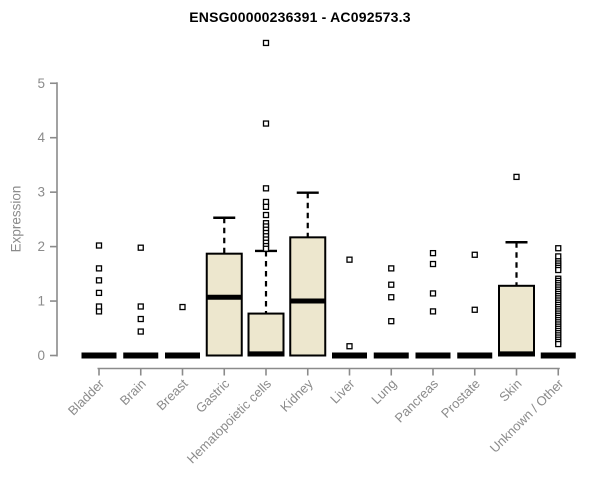 This screenshot has height=500, width=600. What do you see at coordinates (99, 355) in the screenshot?
I see `collapsed-box-bladder` at bounding box center [99, 355].